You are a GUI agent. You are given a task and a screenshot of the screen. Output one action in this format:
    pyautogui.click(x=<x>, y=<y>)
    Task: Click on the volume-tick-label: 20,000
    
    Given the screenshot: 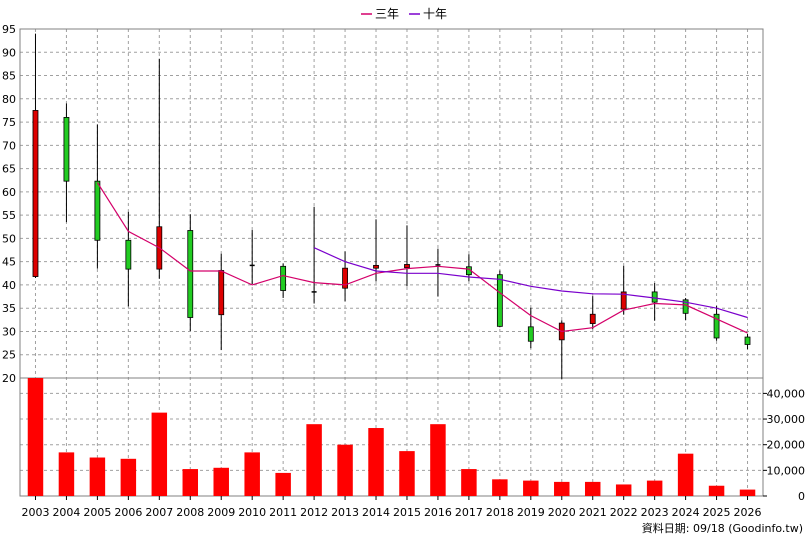 What is the action you would take?
    pyautogui.click(x=786, y=445)
    